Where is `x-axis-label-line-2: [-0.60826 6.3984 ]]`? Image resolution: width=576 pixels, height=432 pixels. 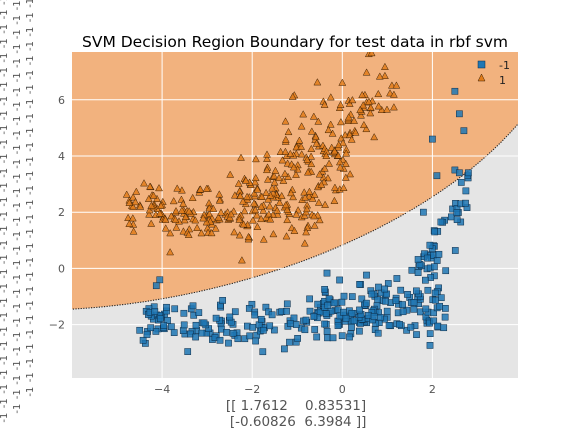
x-axis-label-line-2: [-0.60826 6.3984 ]] is located at coordinates (296, 422).